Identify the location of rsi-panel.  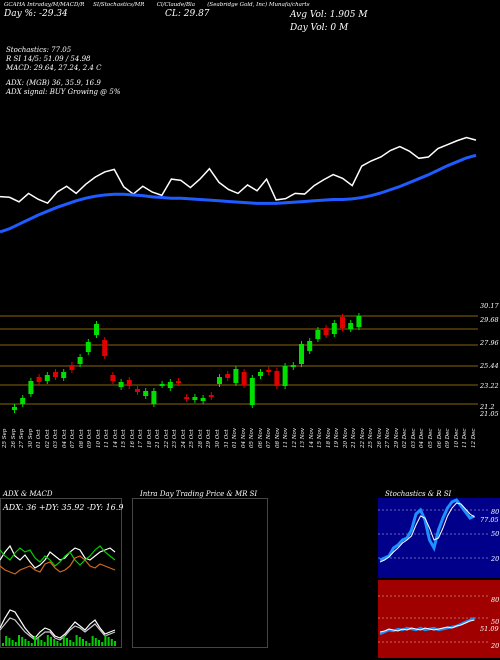
(439, 619).